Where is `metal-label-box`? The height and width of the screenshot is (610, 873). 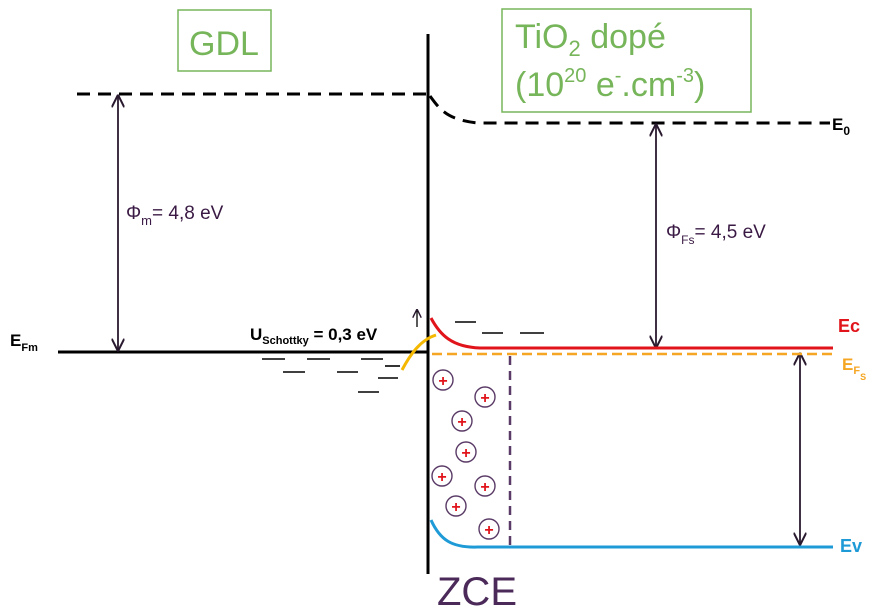
metal-label-box is located at coordinates (224, 40).